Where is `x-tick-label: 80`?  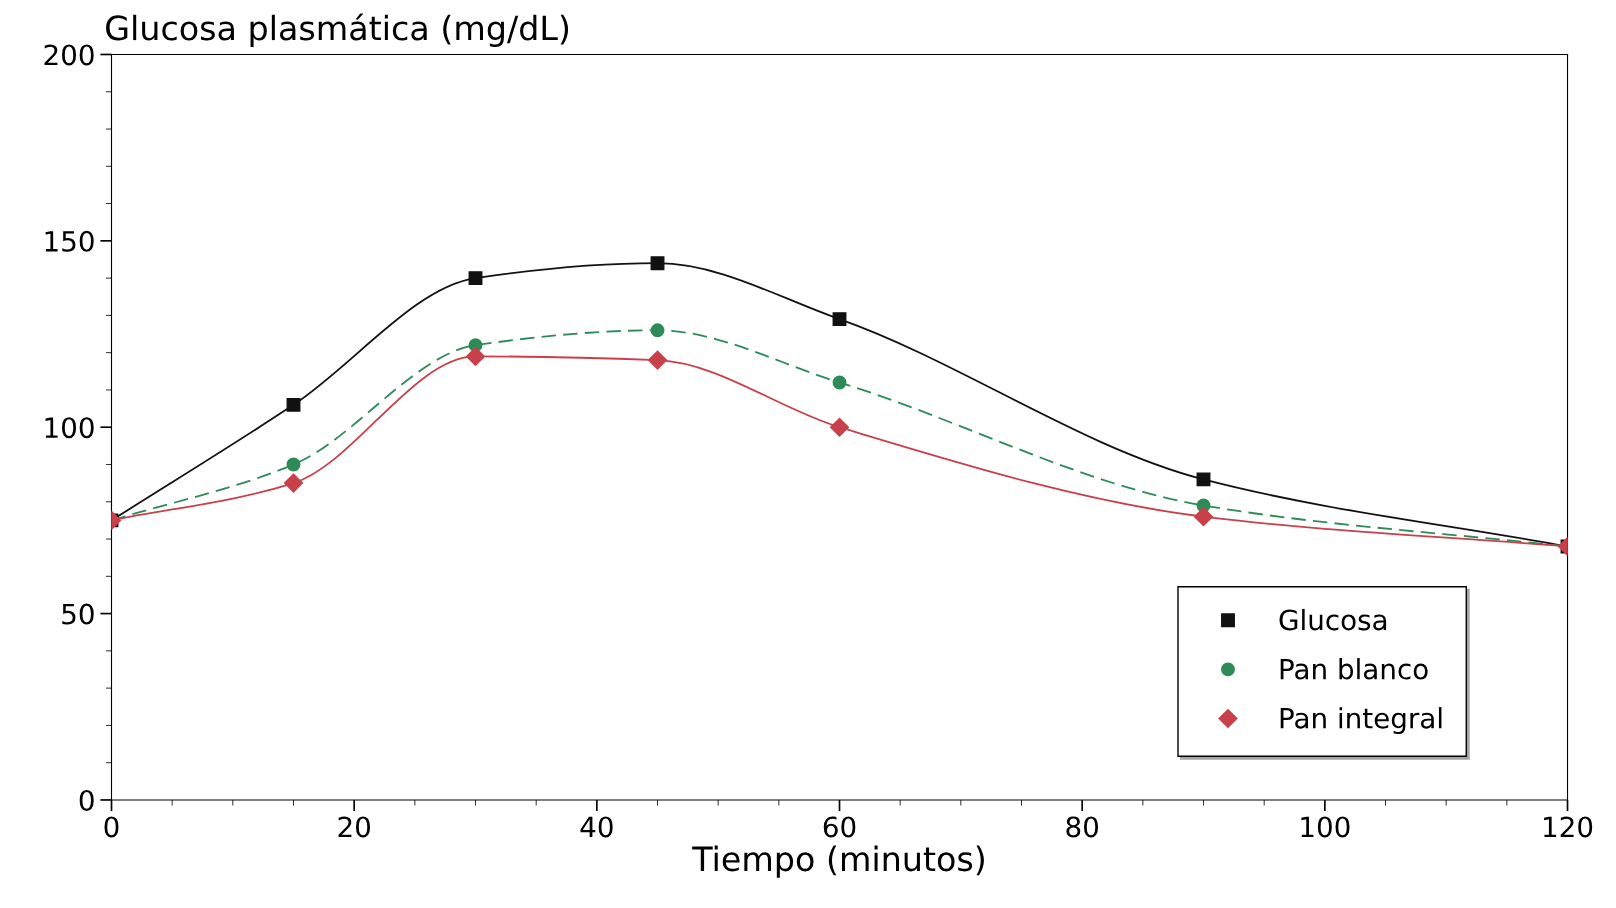
x-tick-label: 80 is located at coordinates (1082, 827).